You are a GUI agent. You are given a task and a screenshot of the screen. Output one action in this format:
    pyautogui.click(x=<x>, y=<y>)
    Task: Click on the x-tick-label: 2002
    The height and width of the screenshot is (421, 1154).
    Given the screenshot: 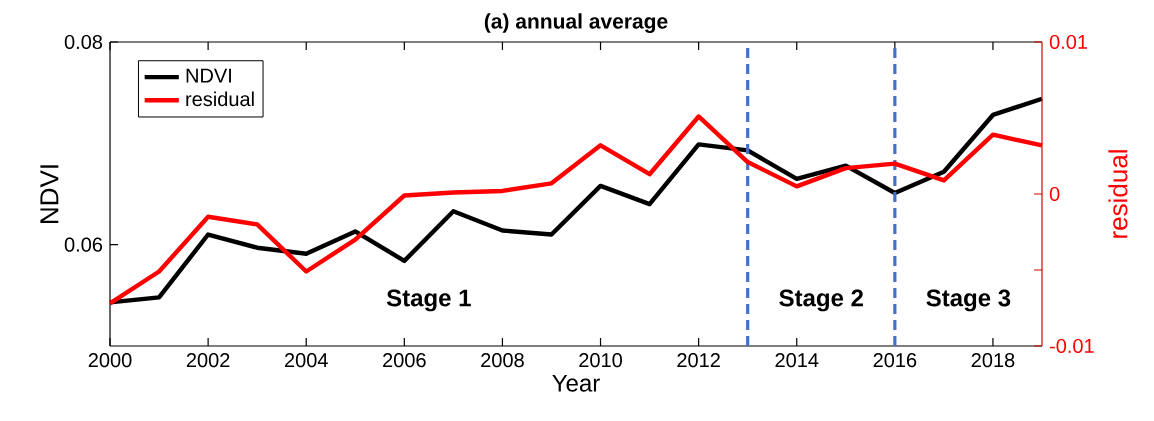 What is the action you would take?
    pyautogui.click(x=208, y=360)
    